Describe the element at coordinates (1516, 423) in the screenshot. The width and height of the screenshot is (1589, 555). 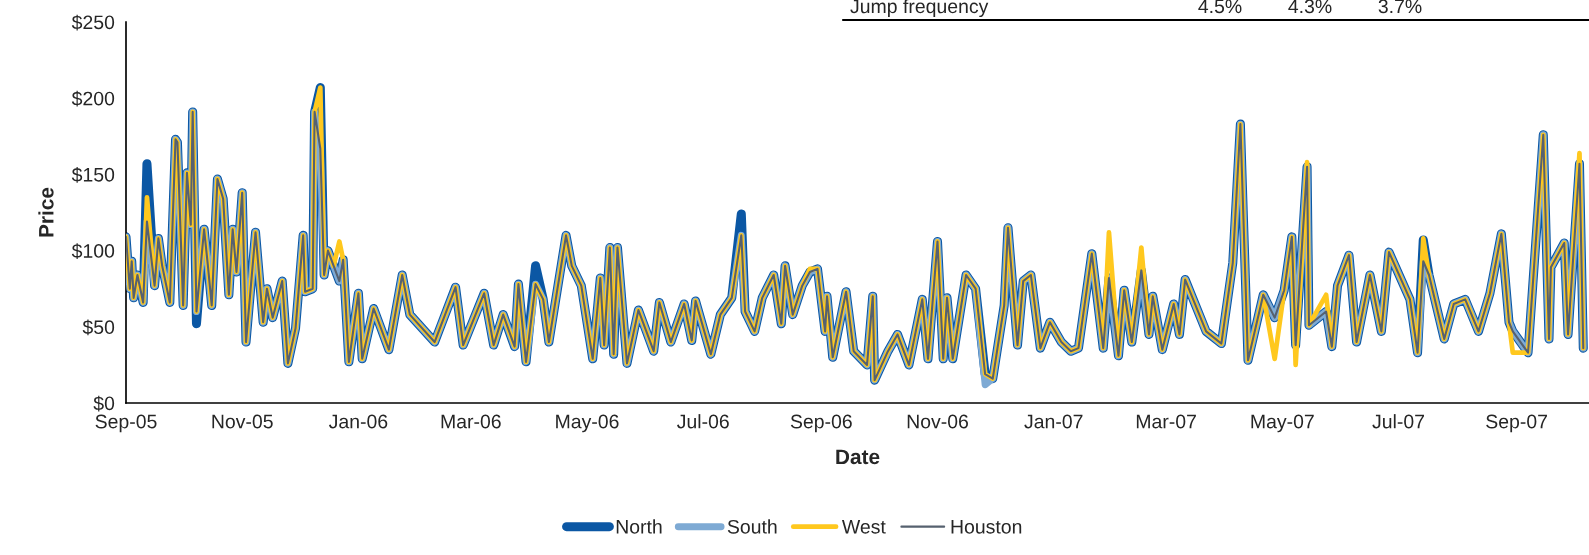
I see `x-tick-label: Sep-07` at that location.